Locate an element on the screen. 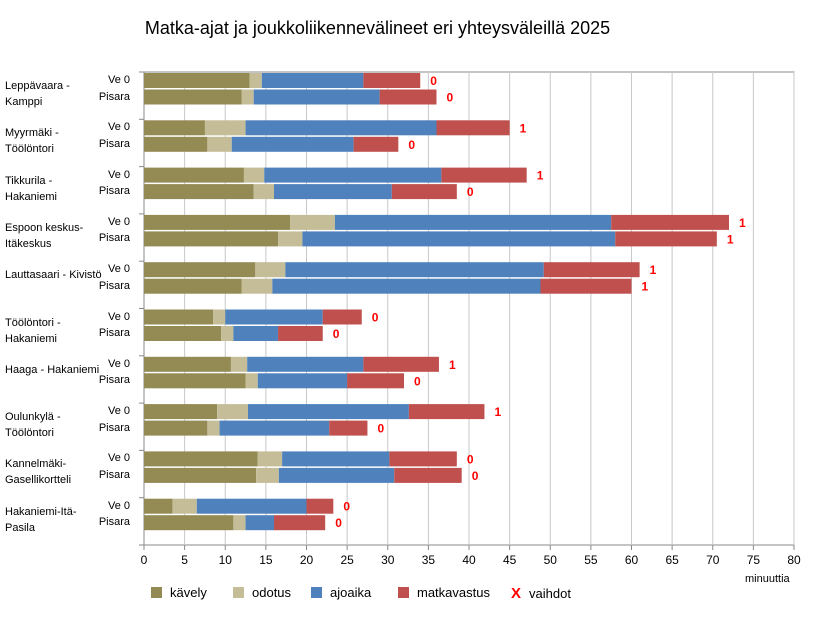 The width and height of the screenshot is (815, 617). group-label: Leppävaara - Kamppi is located at coordinates (37, 94).